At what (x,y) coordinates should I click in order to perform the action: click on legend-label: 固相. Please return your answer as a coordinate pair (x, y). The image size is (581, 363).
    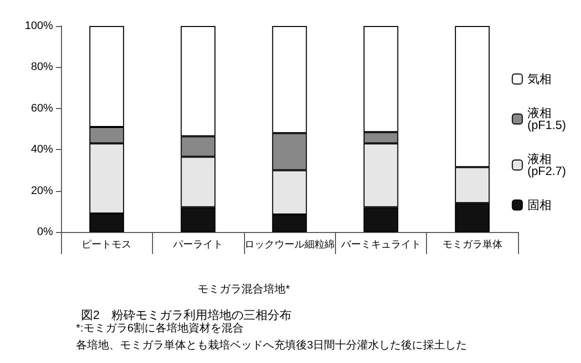
    Looking at the image, I should click on (539, 205).